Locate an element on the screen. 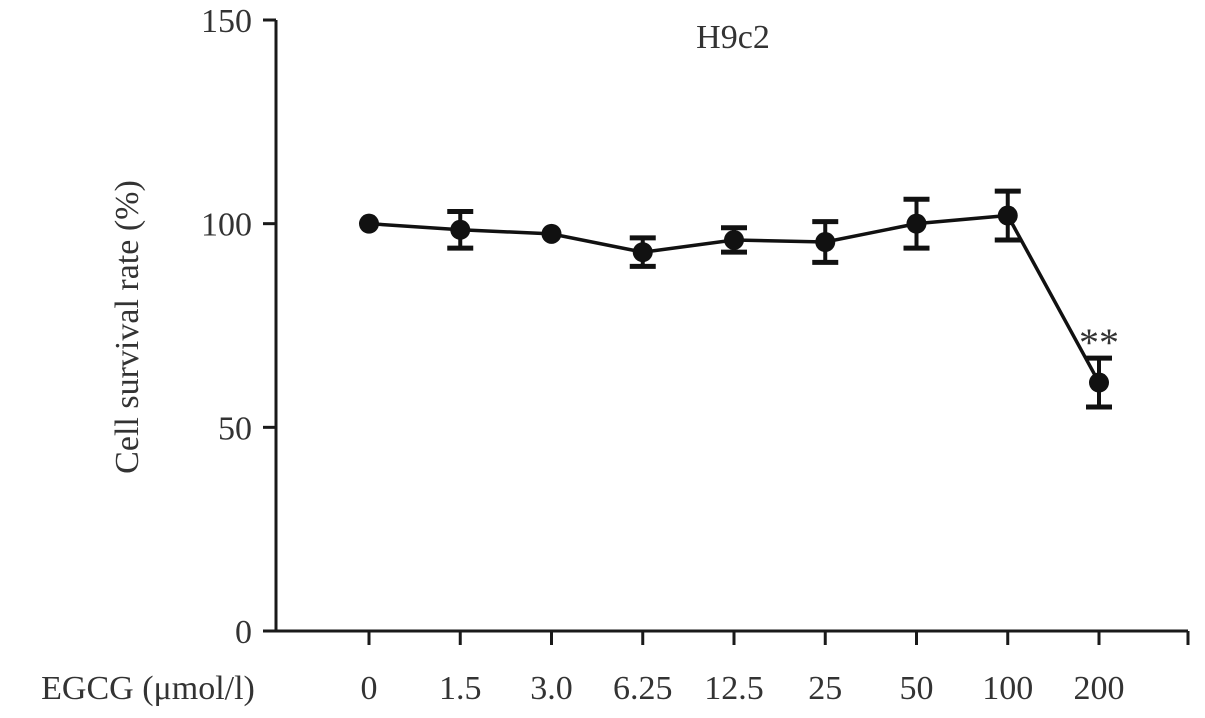 The width and height of the screenshot is (1205, 718). y-ticks: 0 50 100 150 is located at coordinates (238, 327).